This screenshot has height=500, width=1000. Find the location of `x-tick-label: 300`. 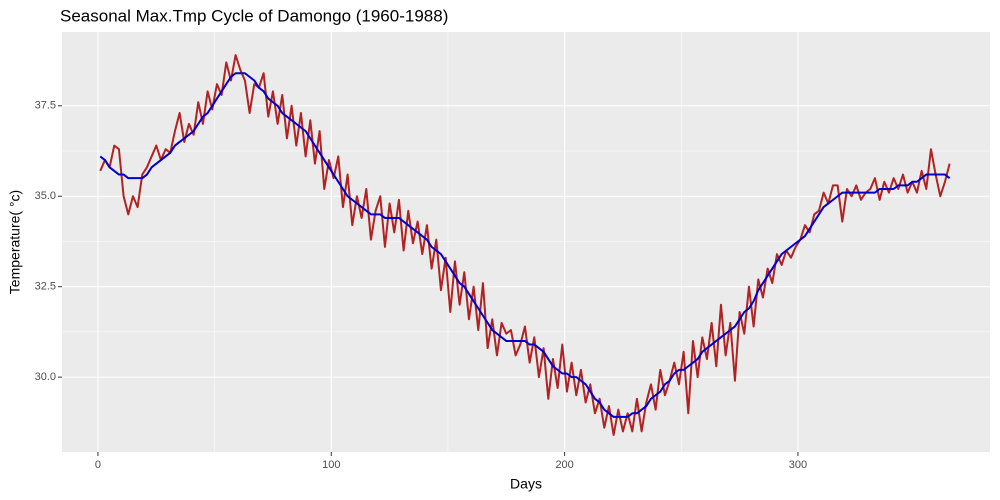

x-tick-label: 300 is located at coordinates (798, 465).